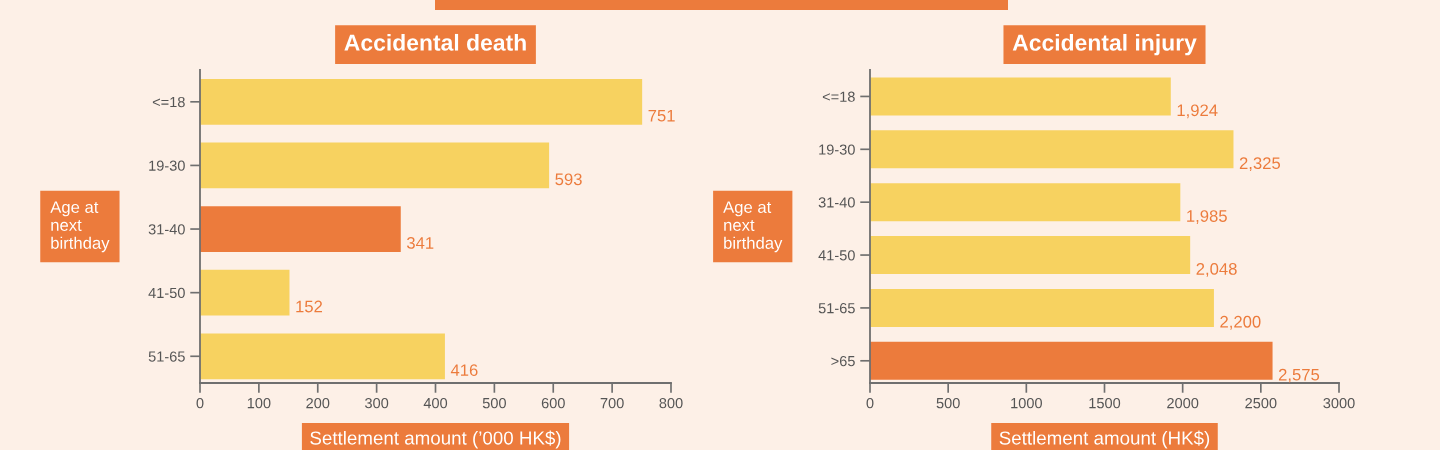  I want to click on x-tick-label: 100, so click(259, 403).